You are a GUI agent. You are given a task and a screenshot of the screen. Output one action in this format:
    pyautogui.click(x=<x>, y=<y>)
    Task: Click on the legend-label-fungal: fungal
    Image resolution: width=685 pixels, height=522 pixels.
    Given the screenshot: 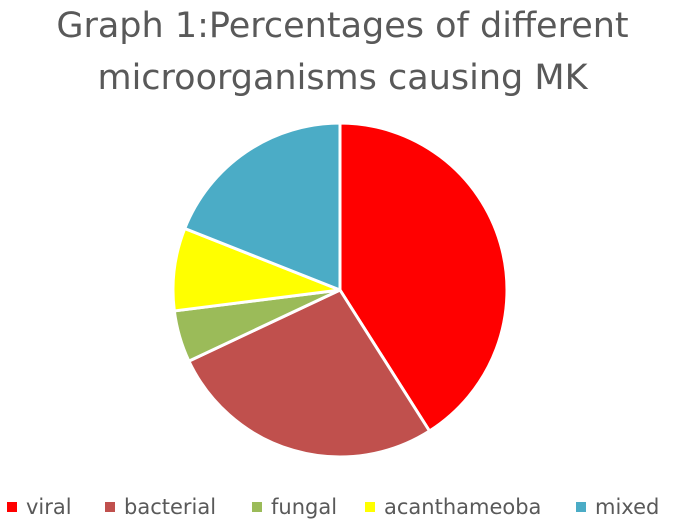 What is the action you would take?
    pyautogui.click(x=304, y=507)
    